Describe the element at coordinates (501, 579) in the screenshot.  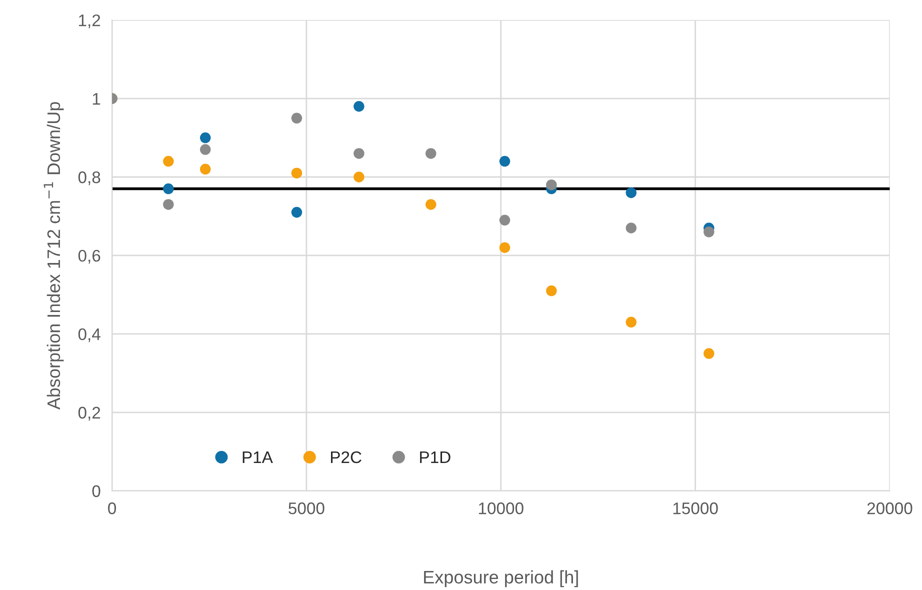
I see `x-axis-title: Exposure period [h]` at that location.